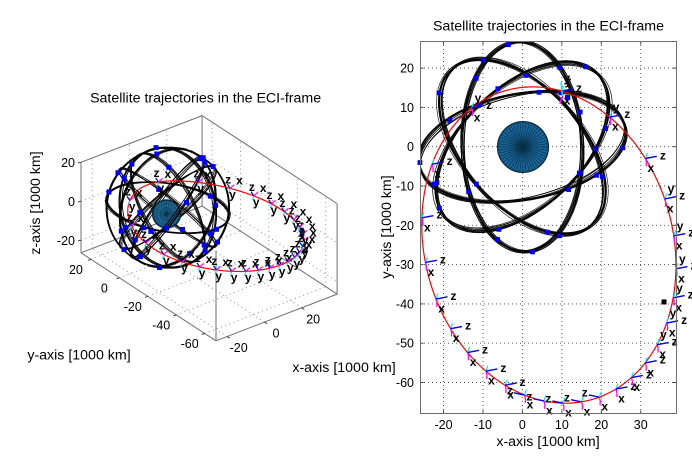  Describe the element at coordinates (343, 368) in the screenshot. I see `svg-text: x-axis [1000 km]` at that location.